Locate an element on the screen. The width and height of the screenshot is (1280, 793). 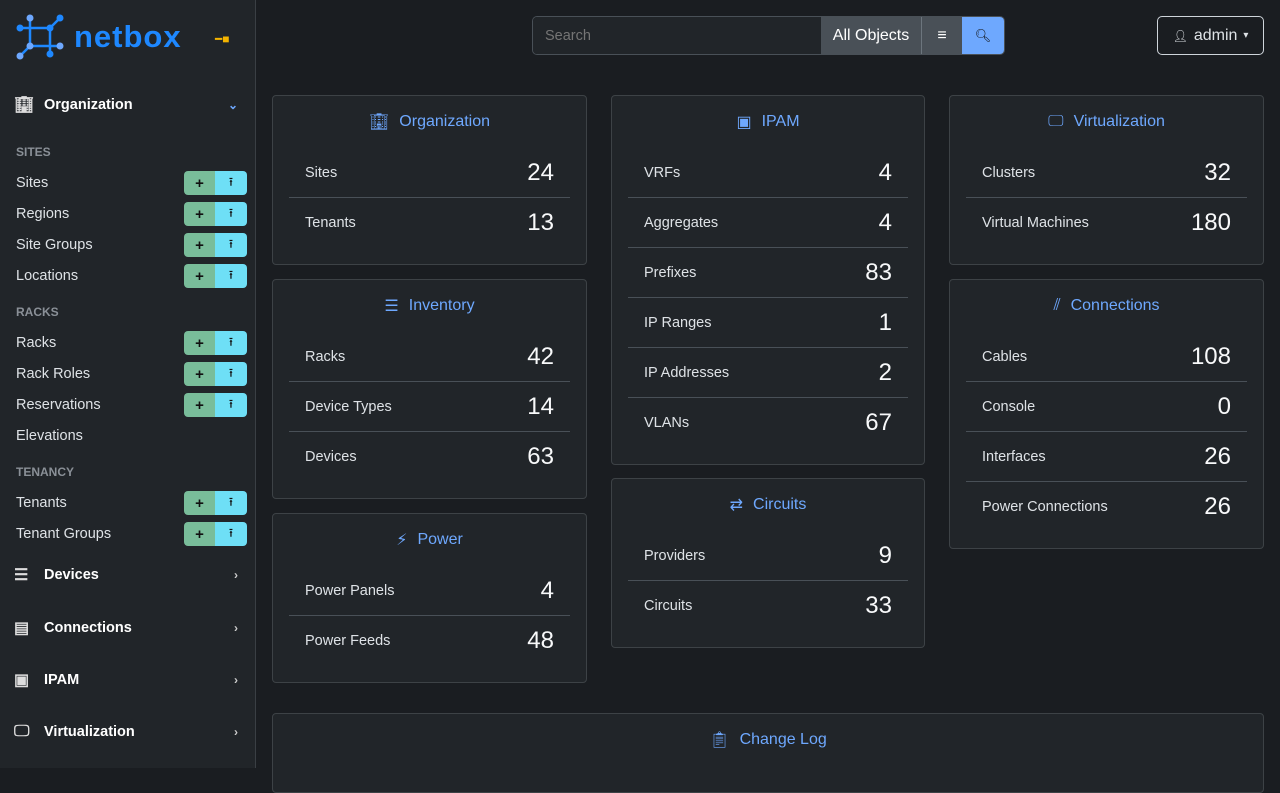
sidebar-item: Reservations + ⭱ is located at coordinates (131, 405).